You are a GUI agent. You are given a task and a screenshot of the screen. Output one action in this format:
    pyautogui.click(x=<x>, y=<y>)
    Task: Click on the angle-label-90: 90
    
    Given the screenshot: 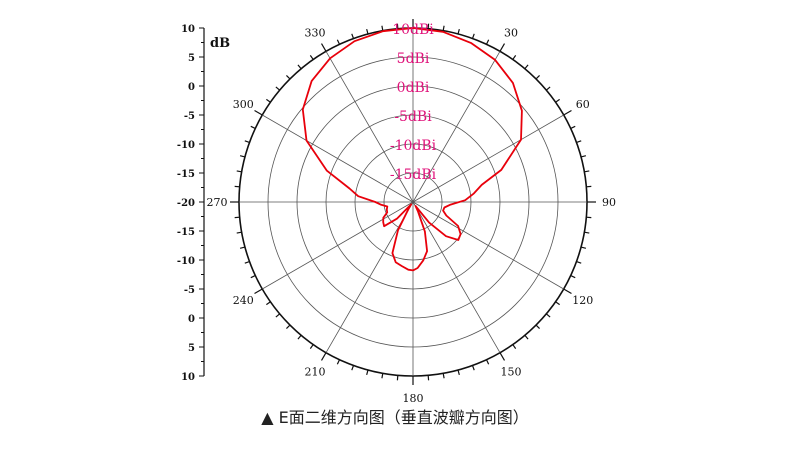 What is the action you would take?
    pyautogui.click(x=609, y=202)
    